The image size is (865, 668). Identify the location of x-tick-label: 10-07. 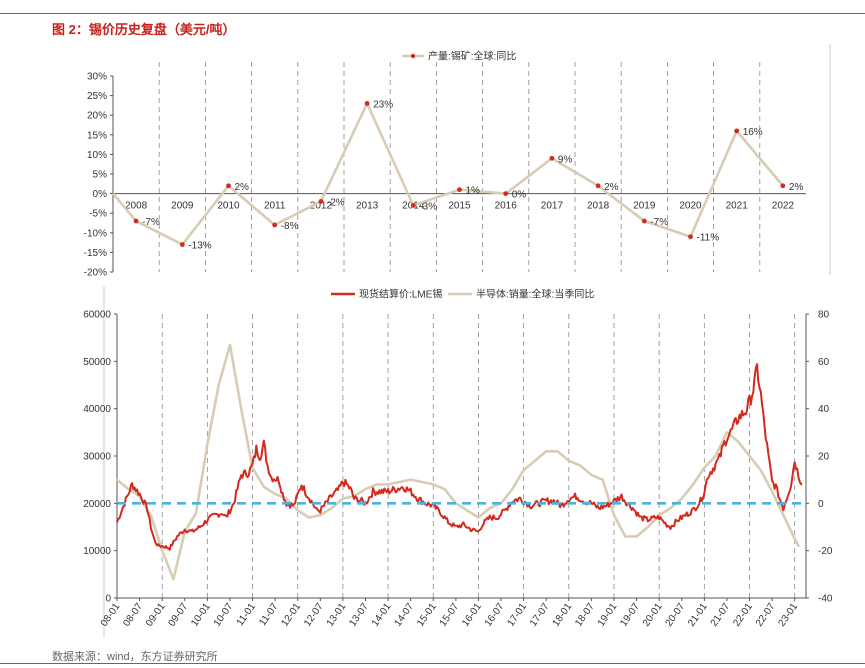
(224, 615).